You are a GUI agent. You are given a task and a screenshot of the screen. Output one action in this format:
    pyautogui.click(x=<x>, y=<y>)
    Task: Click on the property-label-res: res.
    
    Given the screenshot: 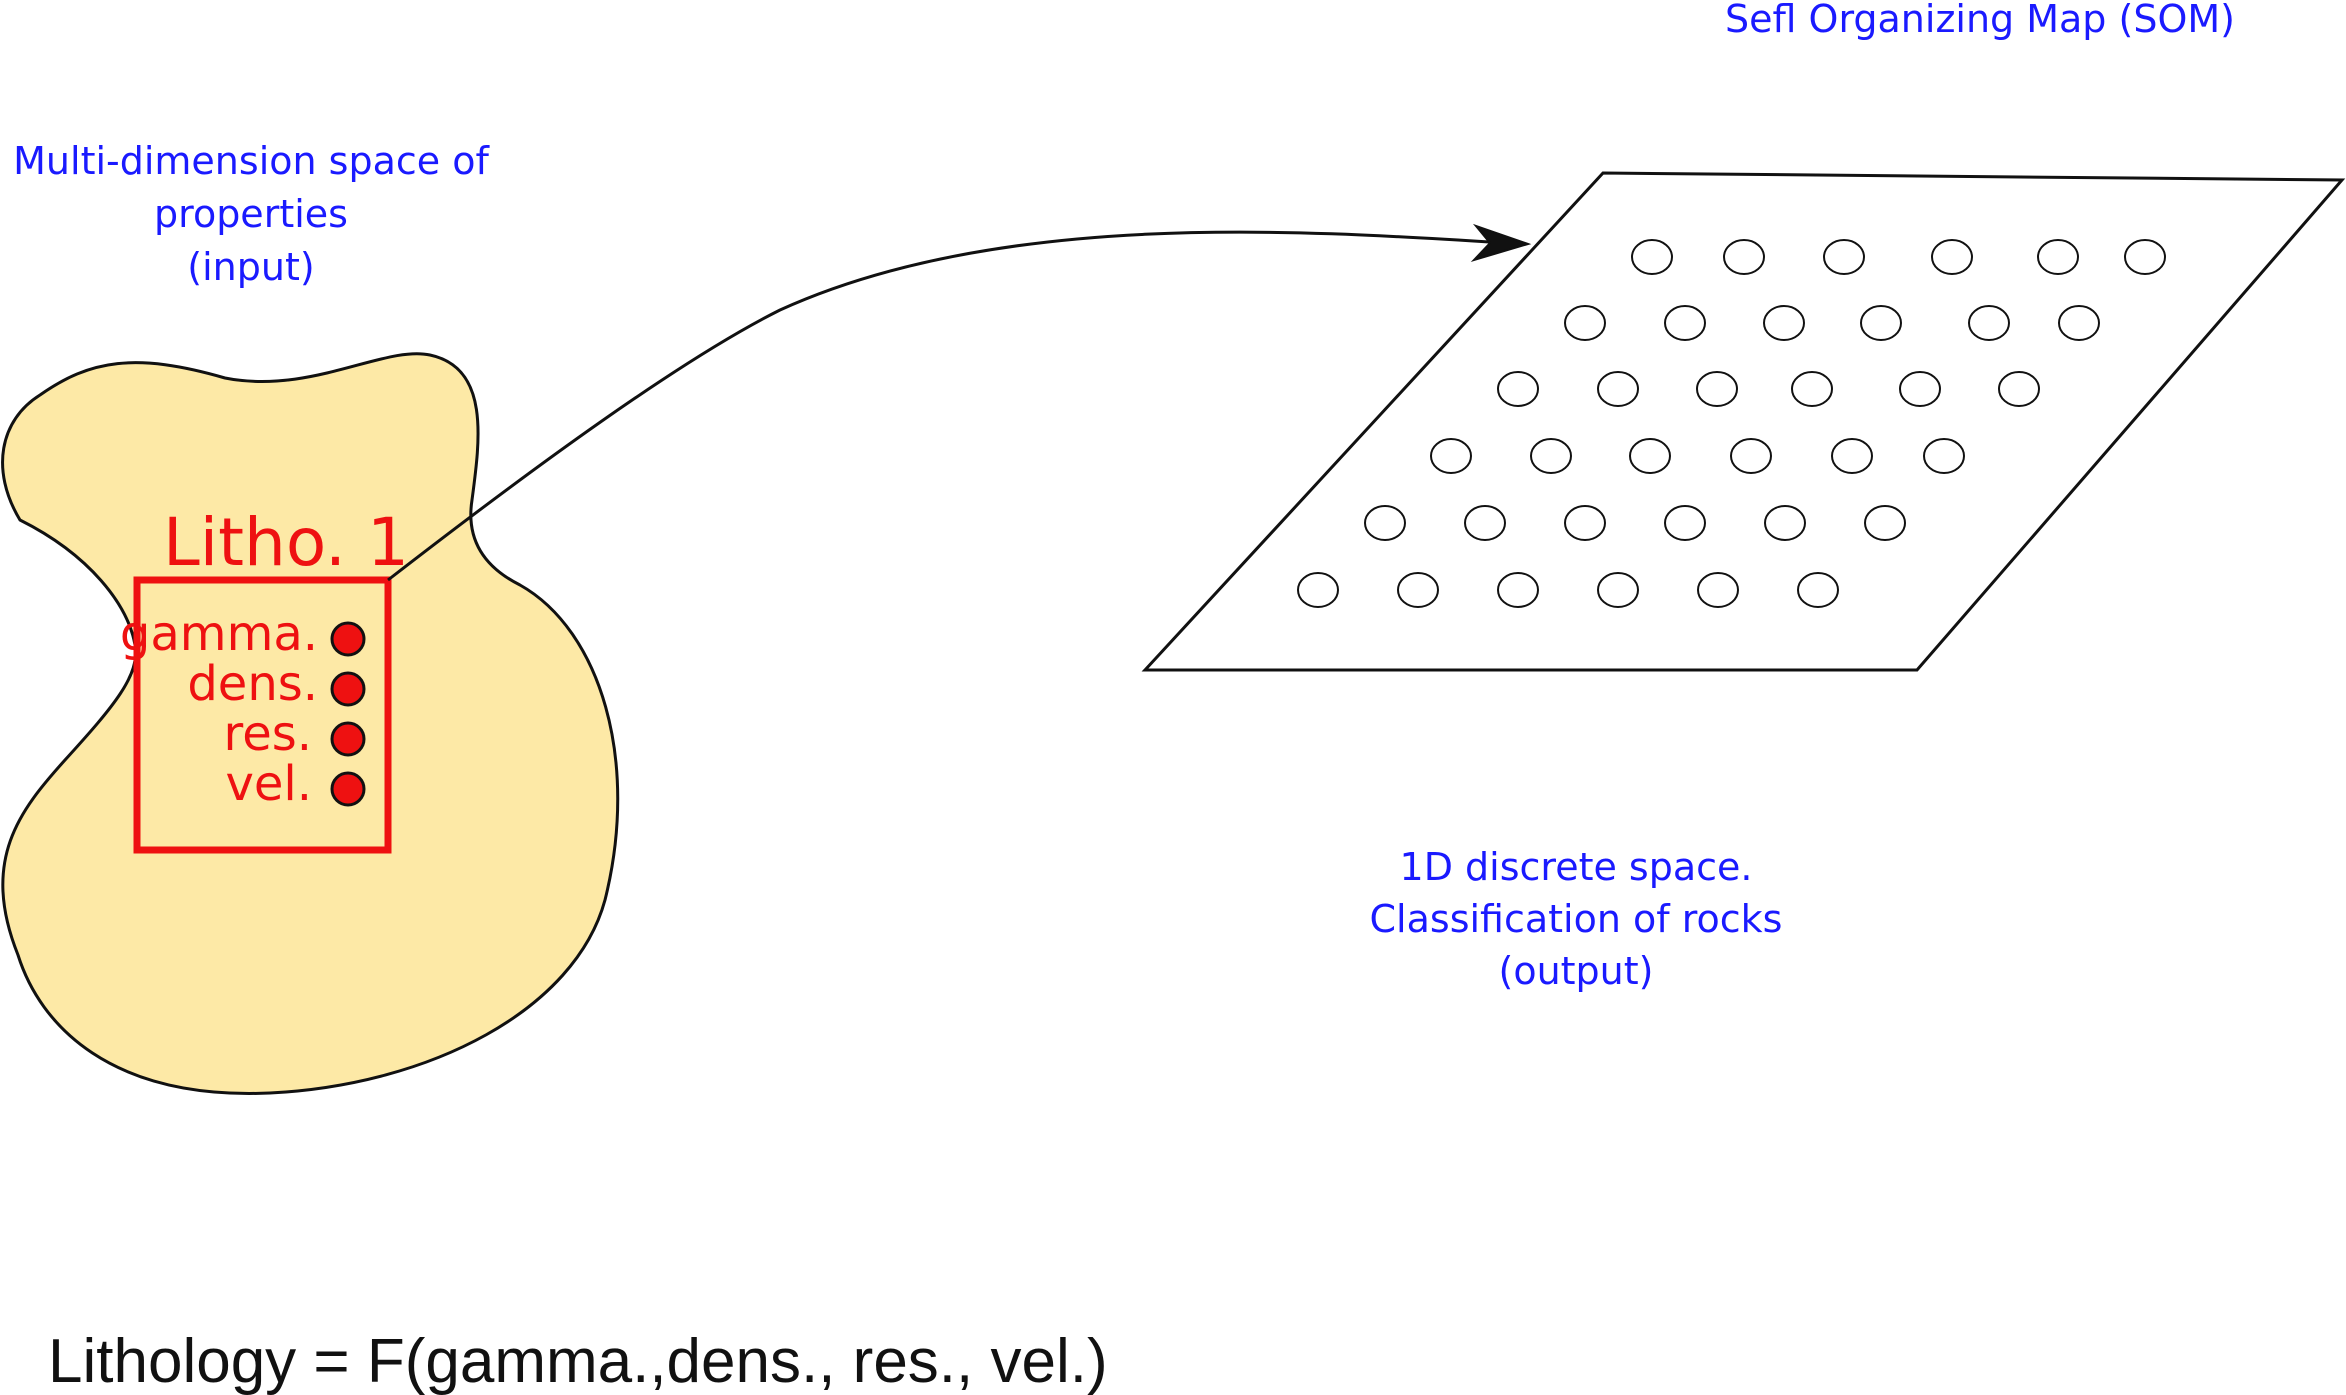 What is the action you would take?
    pyautogui.click(x=268, y=734)
    